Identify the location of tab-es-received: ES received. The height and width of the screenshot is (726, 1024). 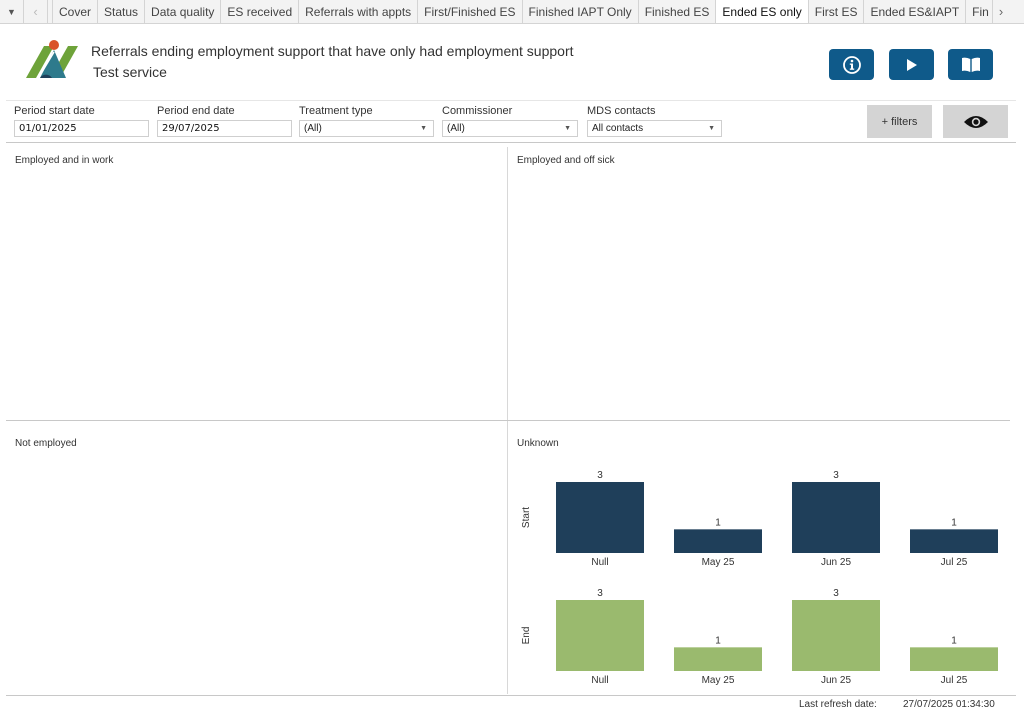
(260, 11).